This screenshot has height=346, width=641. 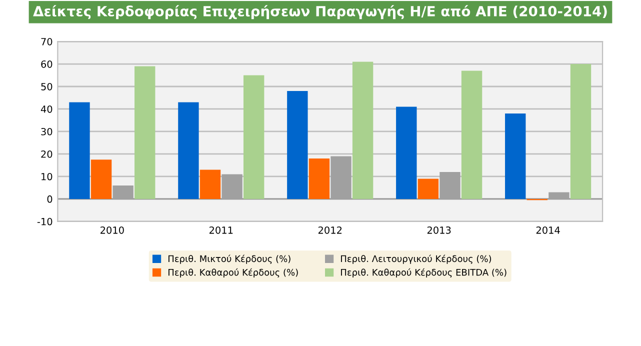 What do you see at coordinates (46, 42) in the screenshot?
I see `y-tick-label: 70` at bounding box center [46, 42].